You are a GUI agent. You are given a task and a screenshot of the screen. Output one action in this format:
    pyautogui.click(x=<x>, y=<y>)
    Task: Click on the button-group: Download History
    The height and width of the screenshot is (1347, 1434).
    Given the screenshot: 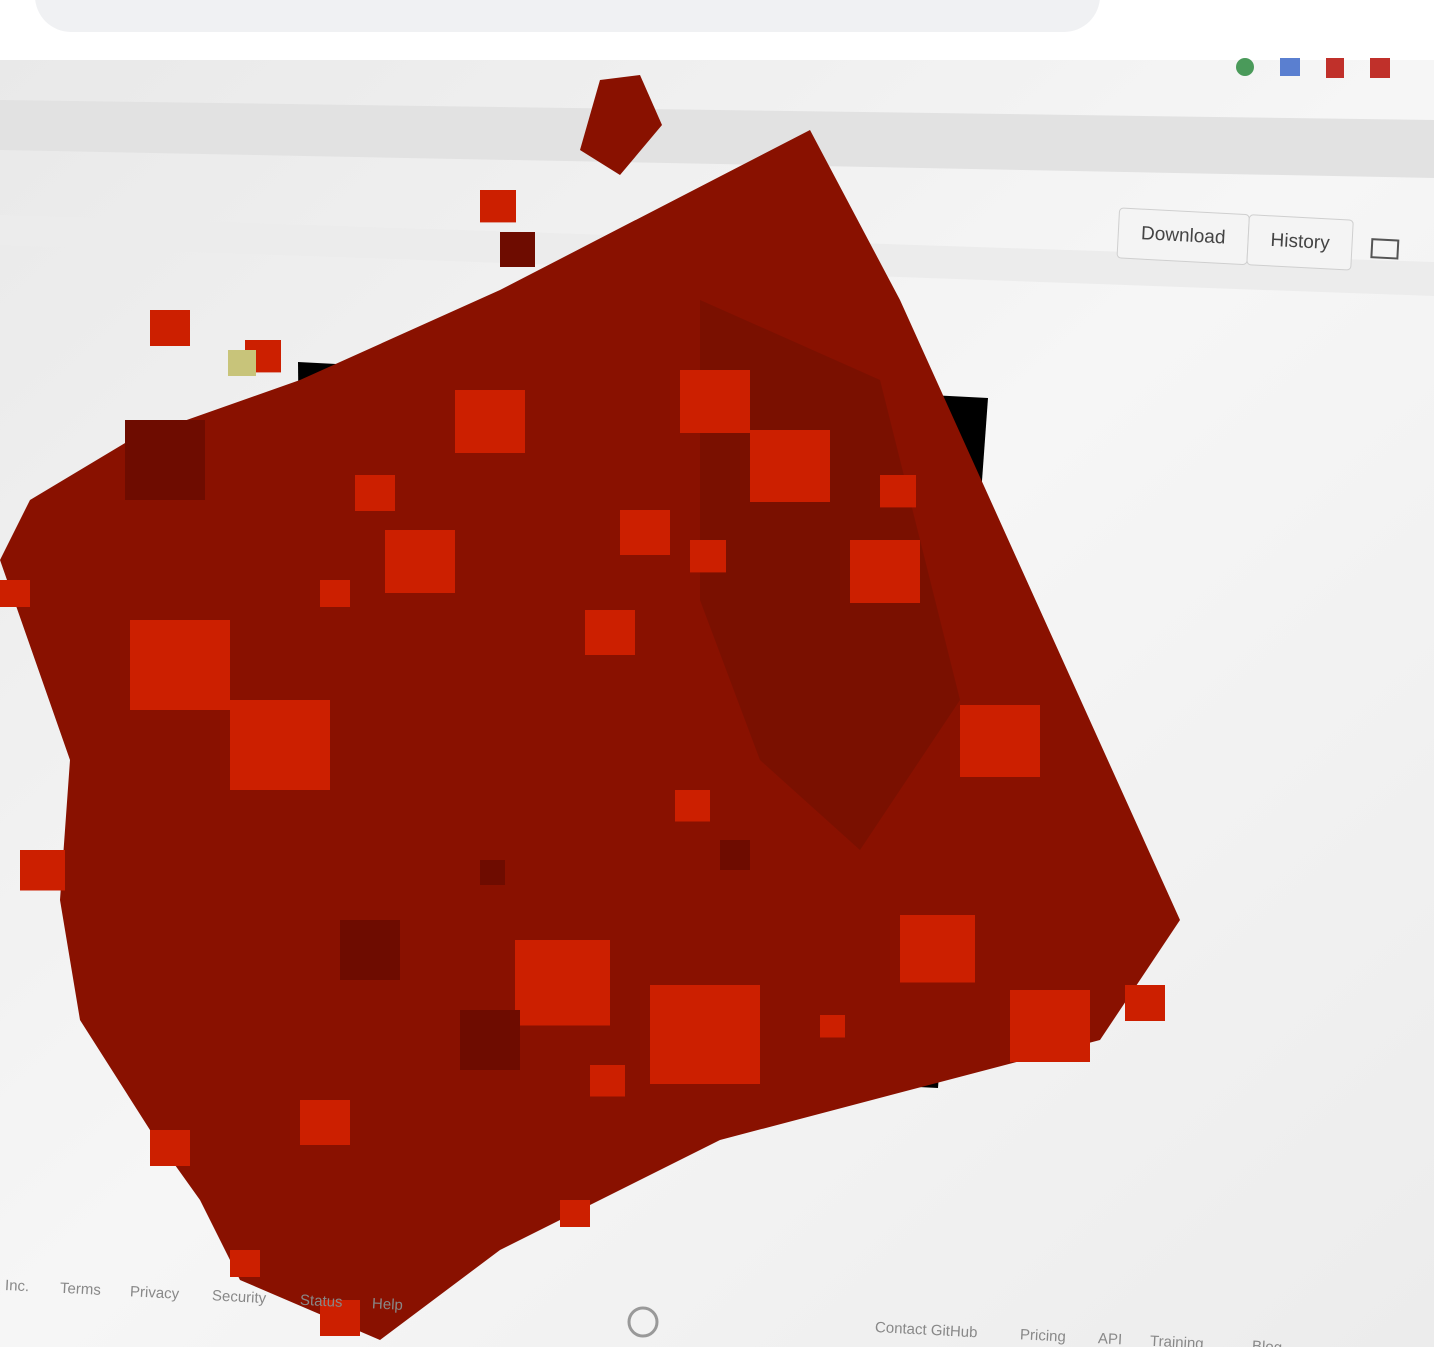 What is the action you would take?
    pyautogui.click(x=1258, y=239)
    